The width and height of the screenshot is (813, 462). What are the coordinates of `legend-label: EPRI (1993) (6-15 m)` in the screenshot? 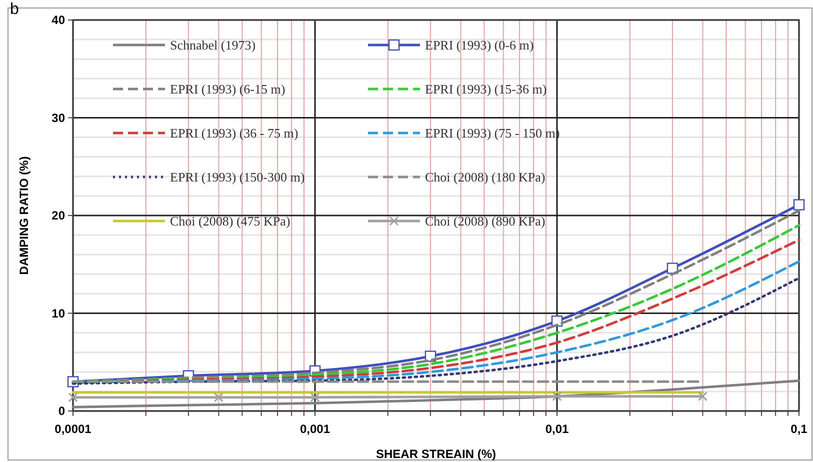 It's located at (228, 89).